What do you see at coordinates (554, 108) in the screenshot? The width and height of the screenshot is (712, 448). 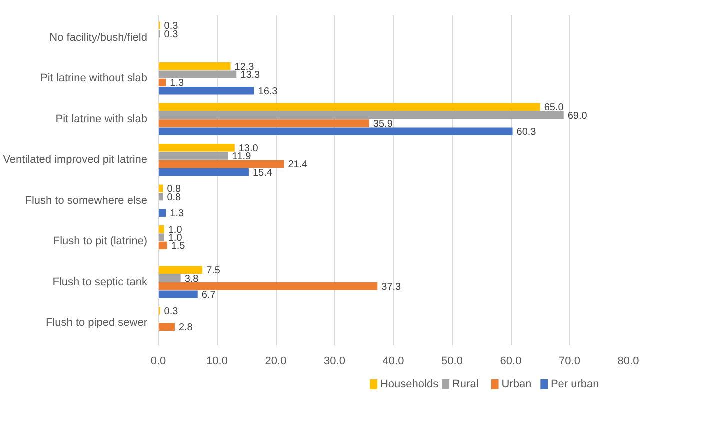 I see `data-label: 65.0` at bounding box center [554, 108].